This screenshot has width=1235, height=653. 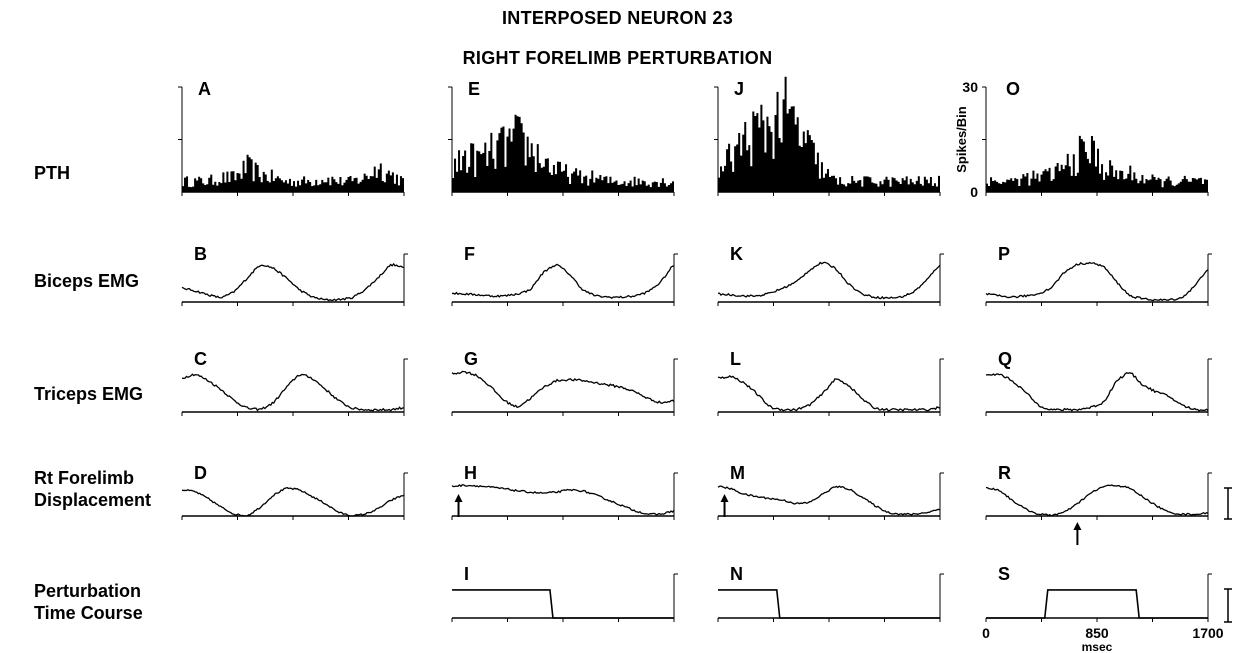 I want to click on panel-letter: C, so click(x=200, y=359).